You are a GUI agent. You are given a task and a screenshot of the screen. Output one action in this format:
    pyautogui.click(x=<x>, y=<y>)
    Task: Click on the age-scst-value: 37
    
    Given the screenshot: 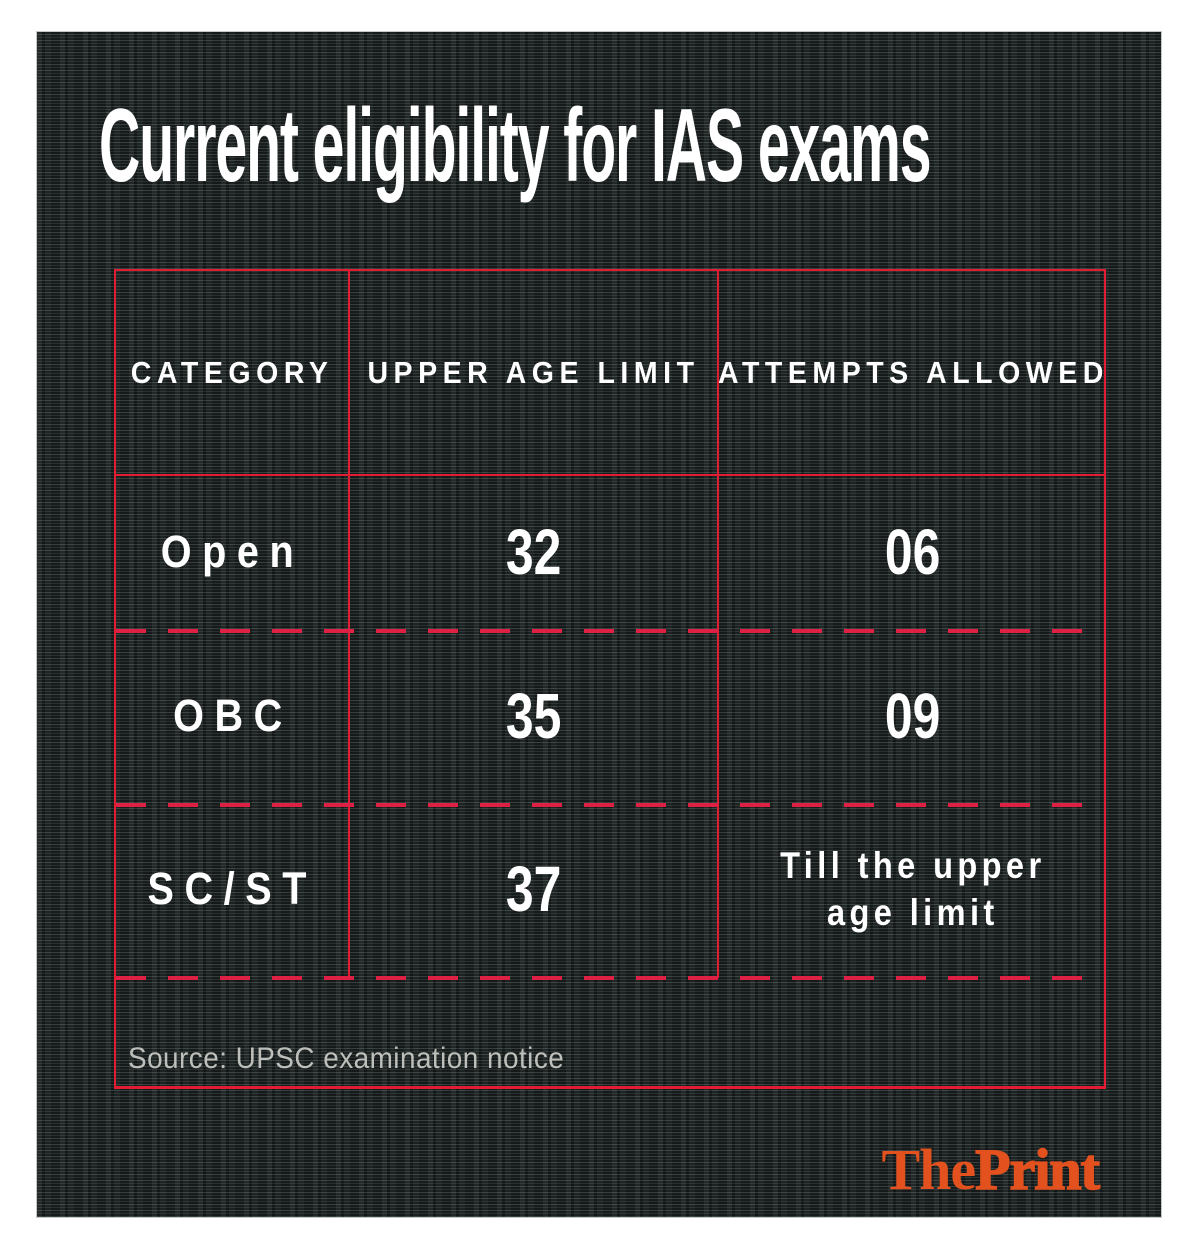 What is the action you would take?
    pyautogui.click(x=533, y=889)
    